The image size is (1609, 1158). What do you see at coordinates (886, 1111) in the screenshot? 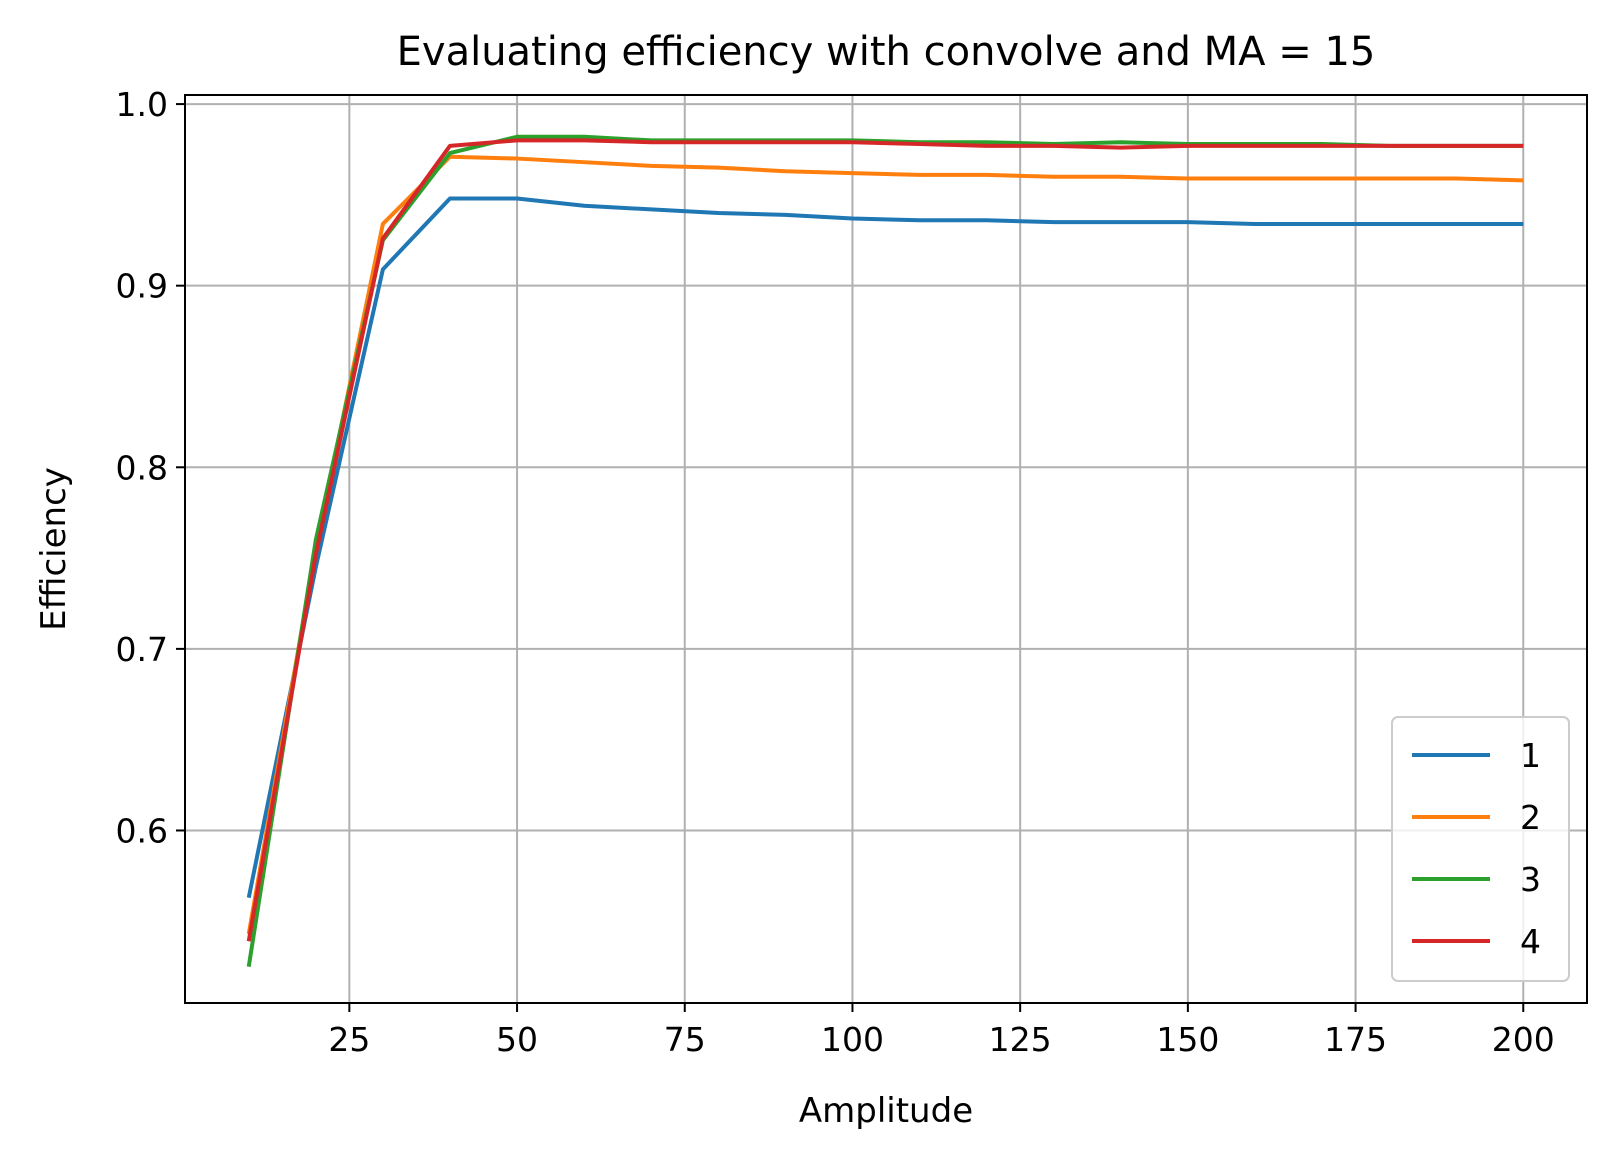
I see `x-axis-label: Amplitude` at bounding box center [886, 1111].